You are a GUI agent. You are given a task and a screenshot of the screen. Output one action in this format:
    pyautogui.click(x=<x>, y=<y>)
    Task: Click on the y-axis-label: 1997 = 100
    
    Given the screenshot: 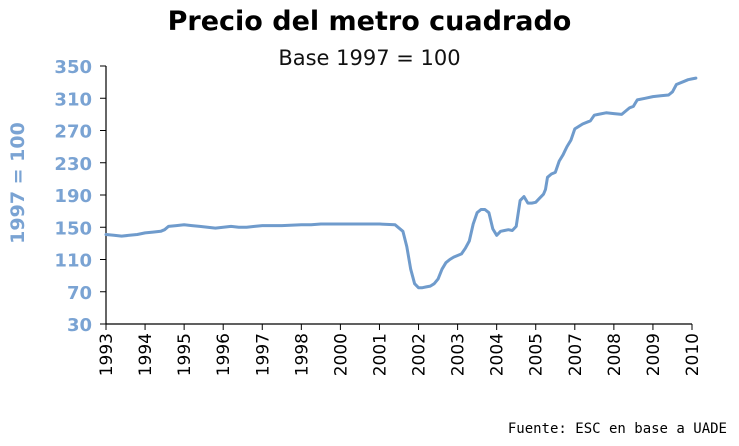 What is the action you would take?
    pyautogui.click(x=18, y=183)
    